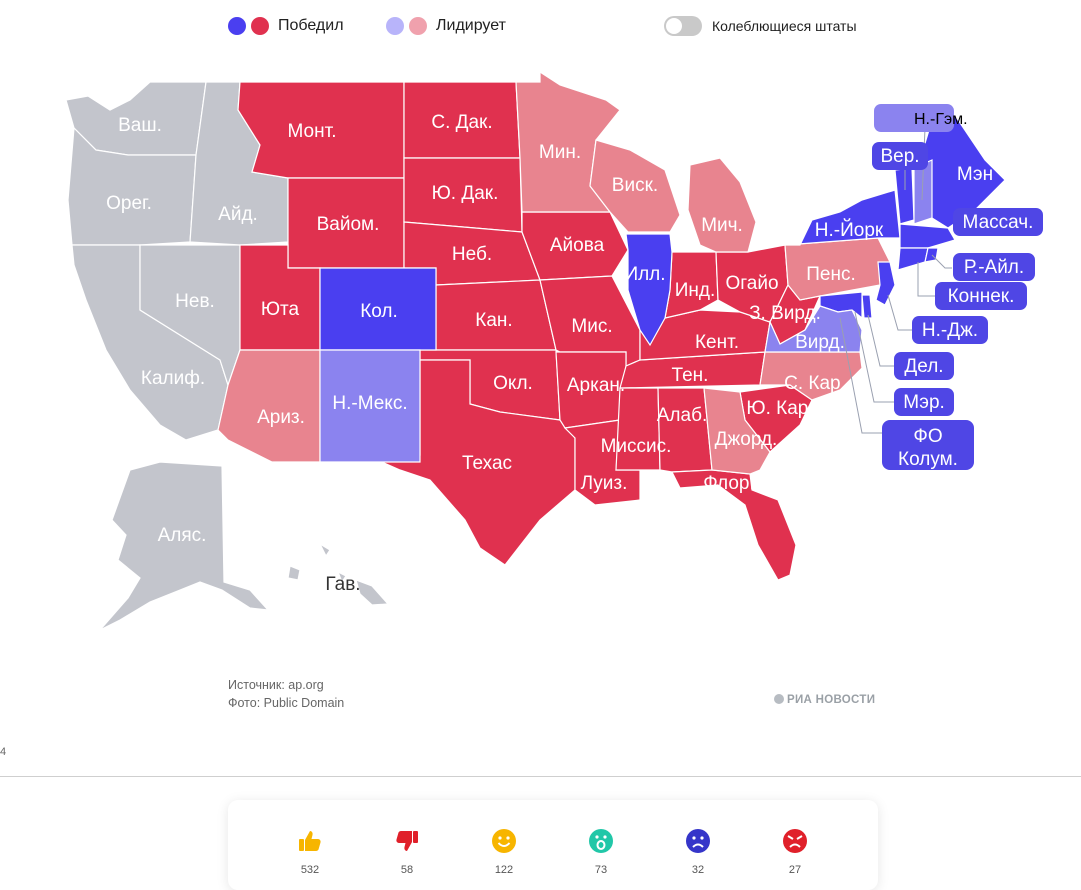 This screenshot has height=890, width=1081. Describe the element at coordinates (596, 385) in the screenshot. I see `label-ar: Аркан.` at that location.